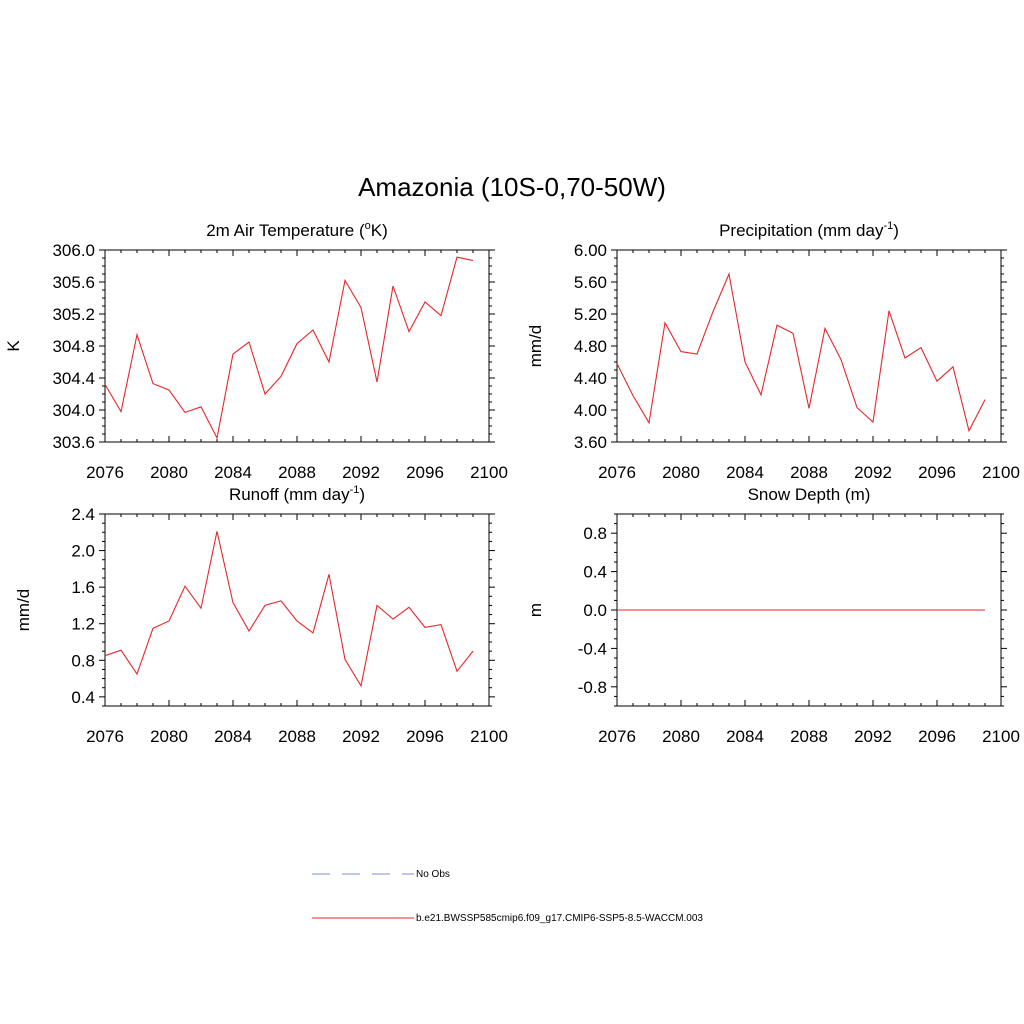 The height and width of the screenshot is (1024, 1024). I want to click on temp-xtick-label: 2100, so click(489, 472).